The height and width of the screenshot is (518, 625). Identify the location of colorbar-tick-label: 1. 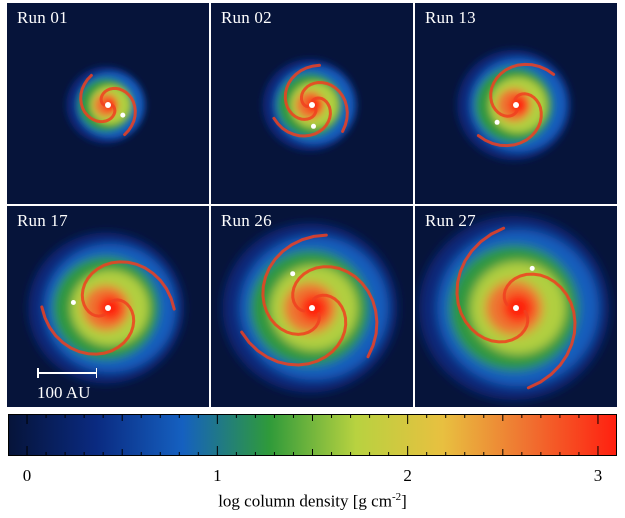
(217, 475).